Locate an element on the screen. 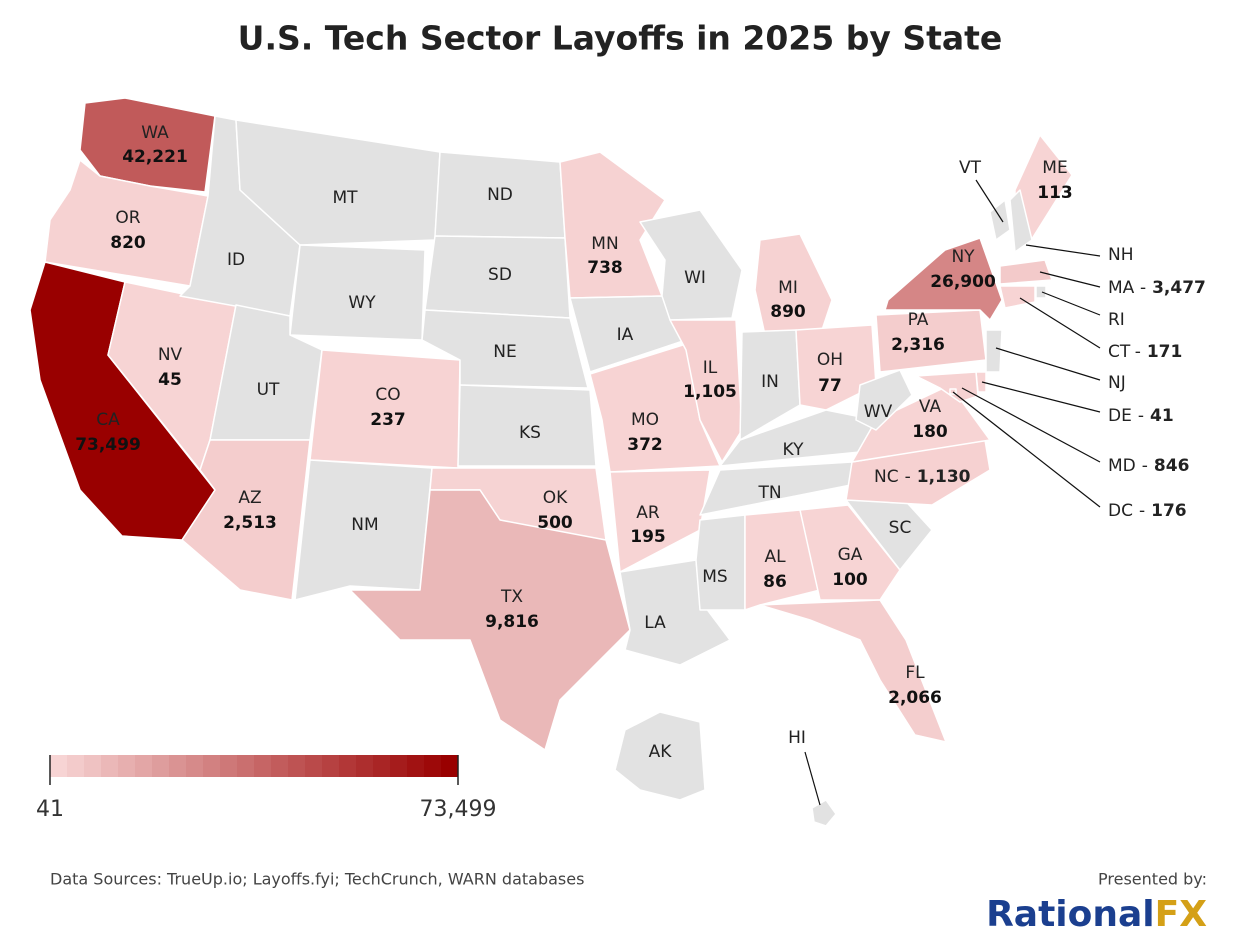 Image resolution: width=1240 pixels, height=952 pixels. value-label: 26,900 is located at coordinates (963, 282).